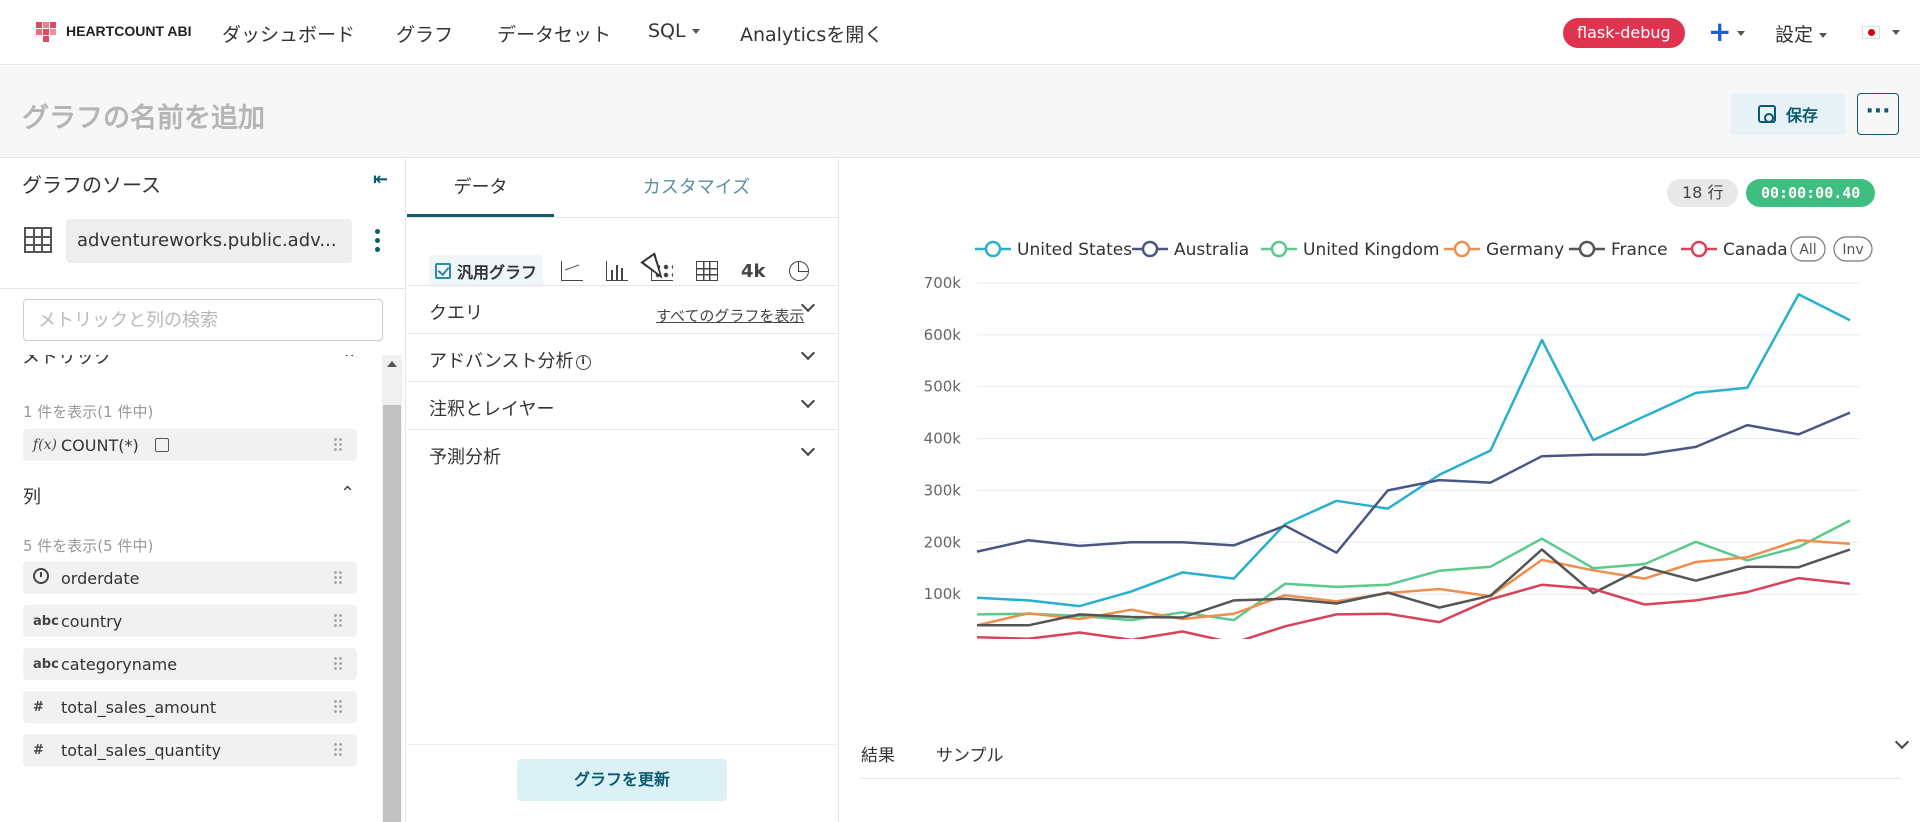 The height and width of the screenshot is (822, 1920). I want to click on nav-dashboard: ダッシュボード, so click(288, 33).